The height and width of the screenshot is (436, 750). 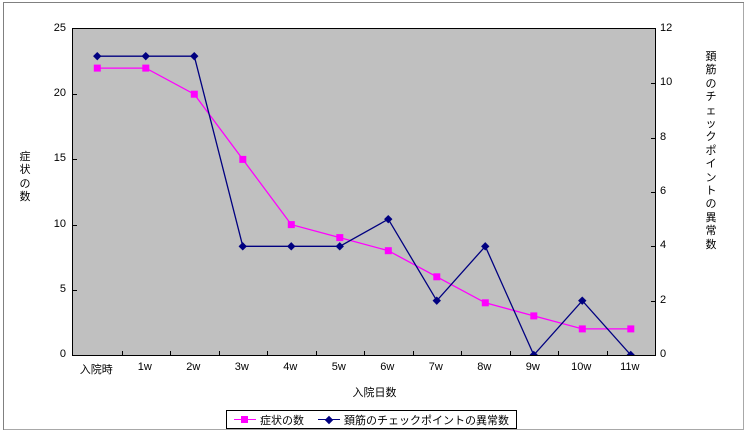 I want to click on x-axis-title: 入院日数, so click(x=374, y=393).